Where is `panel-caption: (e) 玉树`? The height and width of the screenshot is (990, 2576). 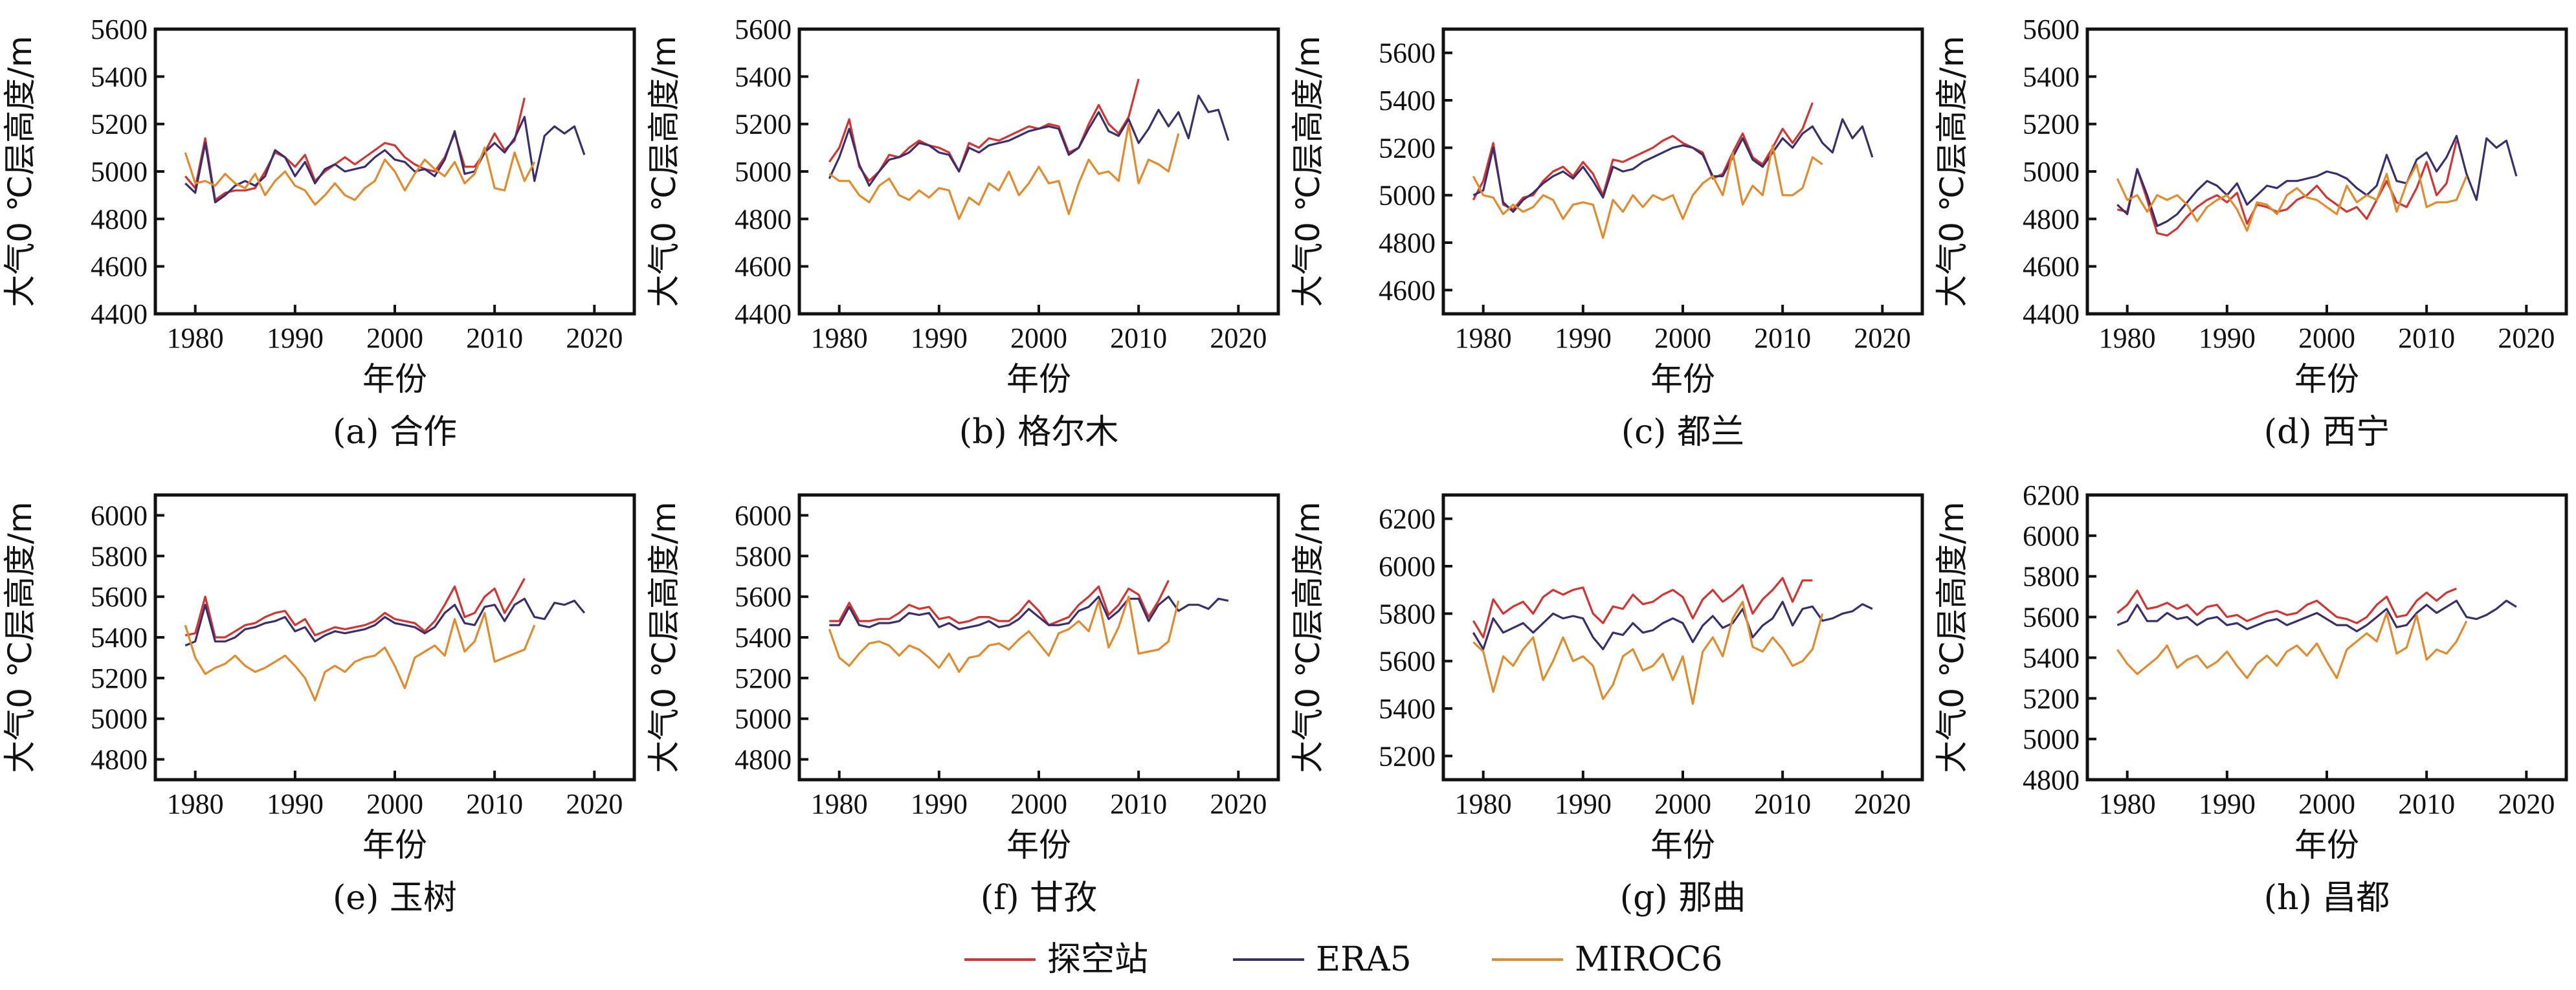
panel-caption: (e) 玉树 is located at coordinates (395, 898).